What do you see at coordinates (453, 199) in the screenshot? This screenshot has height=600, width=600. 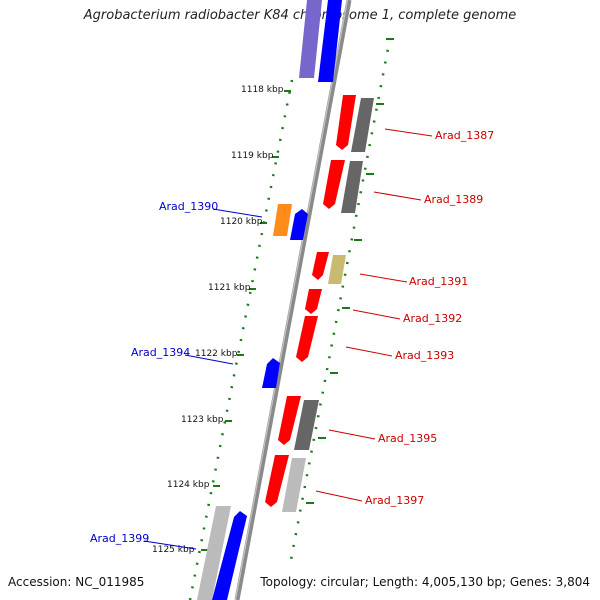 I see `gene-label-arad-1389: Arad_1389` at bounding box center [453, 199].